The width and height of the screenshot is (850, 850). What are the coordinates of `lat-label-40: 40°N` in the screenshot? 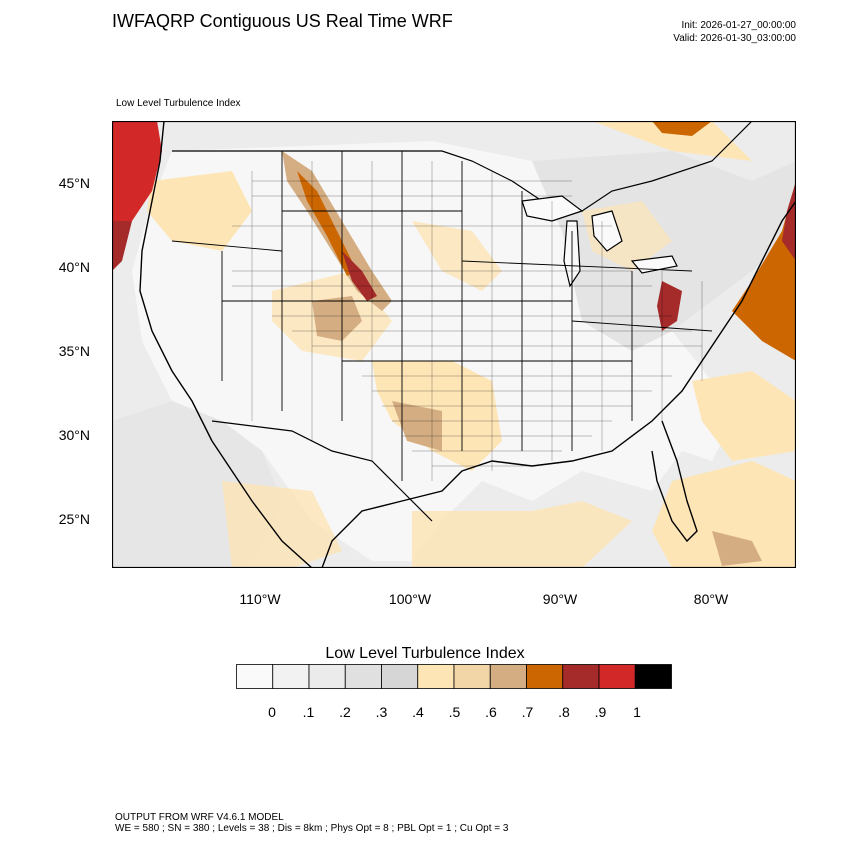 It's located at (74, 267).